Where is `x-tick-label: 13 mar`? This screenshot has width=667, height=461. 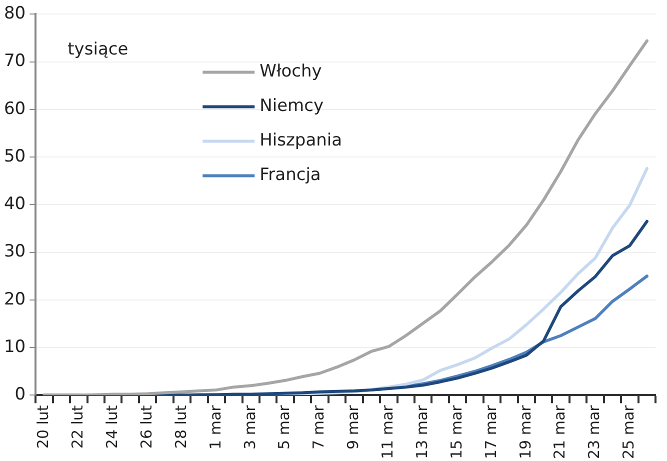 x-tick-label: 13 mar is located at coordinates (421, 431).